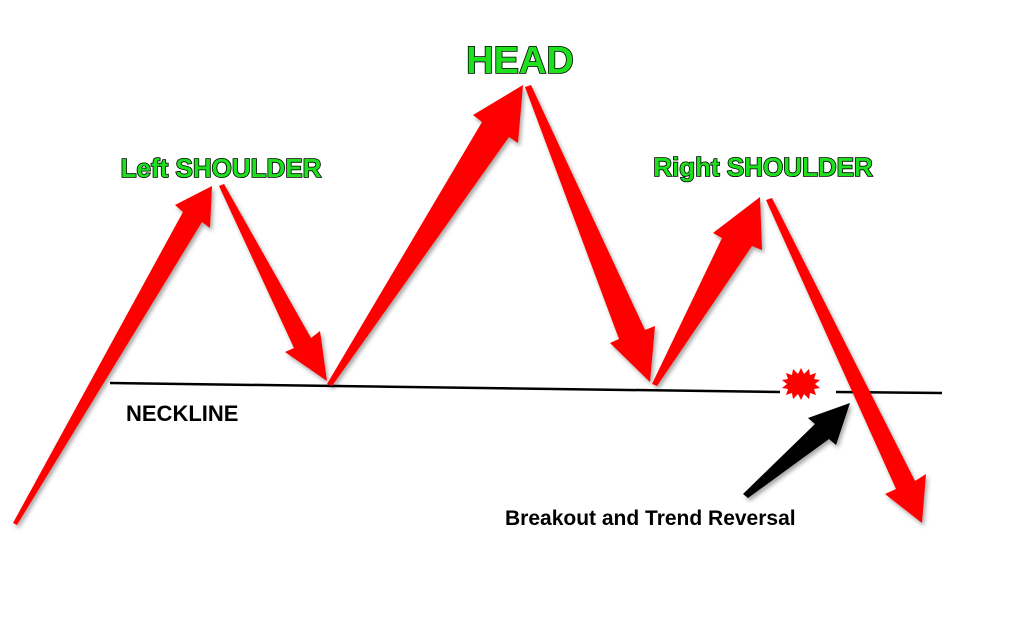 The width and height of the screenshot is (1032, 629). I want to click on neckline-label: NECKLINE, so click(182, 413).